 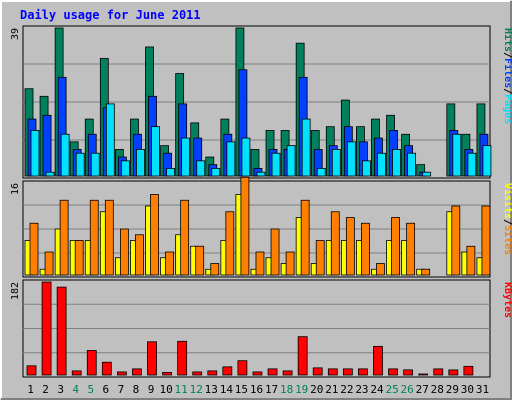 I want to click on legend-item: Files, so click(x=507, y=73).